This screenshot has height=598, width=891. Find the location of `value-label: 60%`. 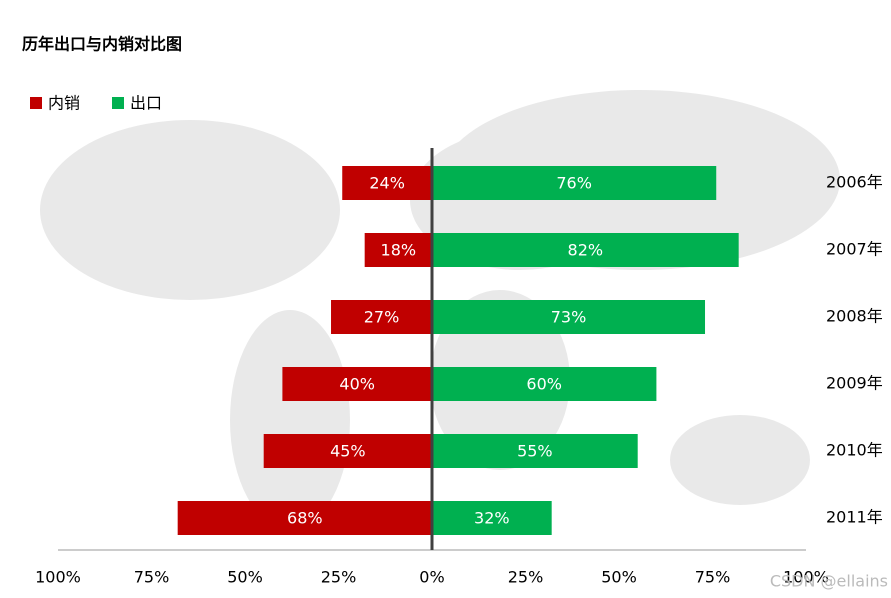

value-label: 60% is located at coordinates (544, 384).